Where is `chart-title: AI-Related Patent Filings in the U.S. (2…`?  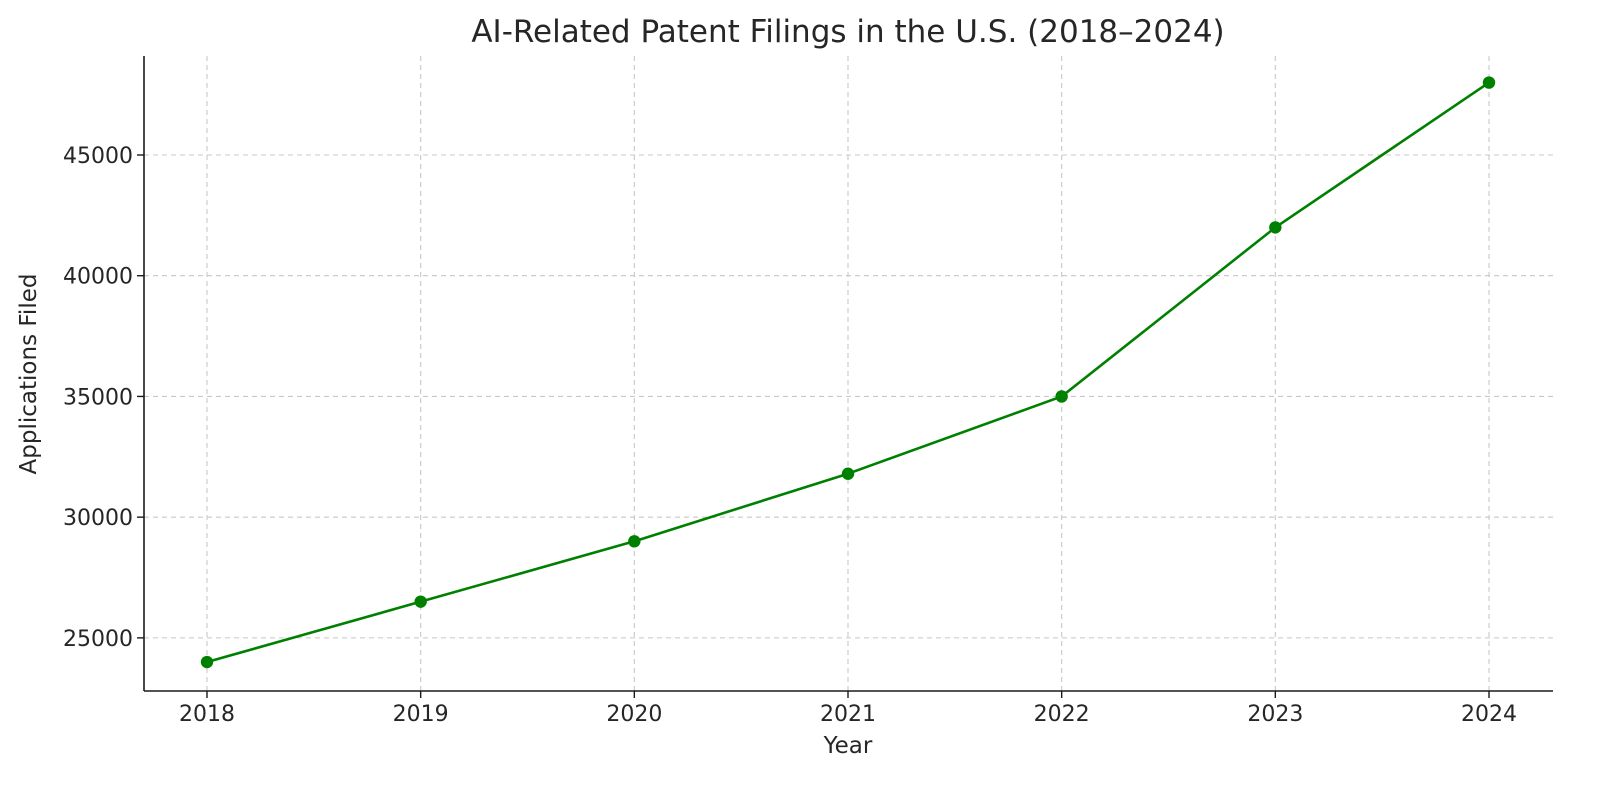 chart-title: AI-Related Patent Filings in the U.S. (2… is located at coordinates (847, 32).